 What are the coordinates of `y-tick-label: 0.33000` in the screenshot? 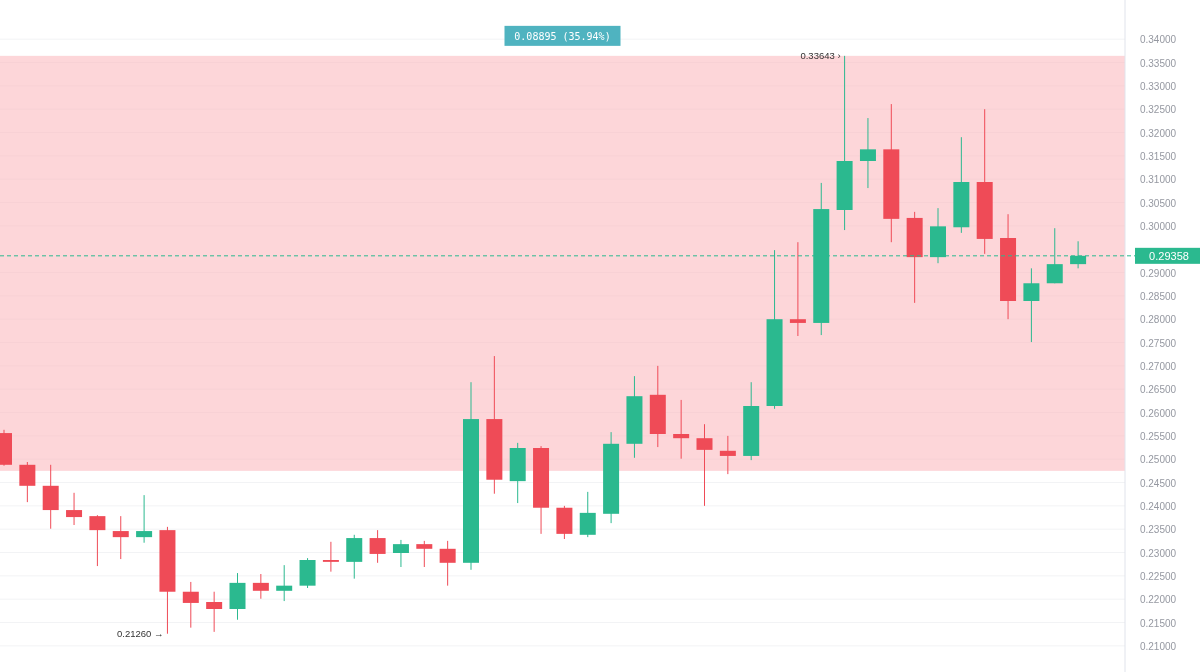 It's located at (1158, 86).